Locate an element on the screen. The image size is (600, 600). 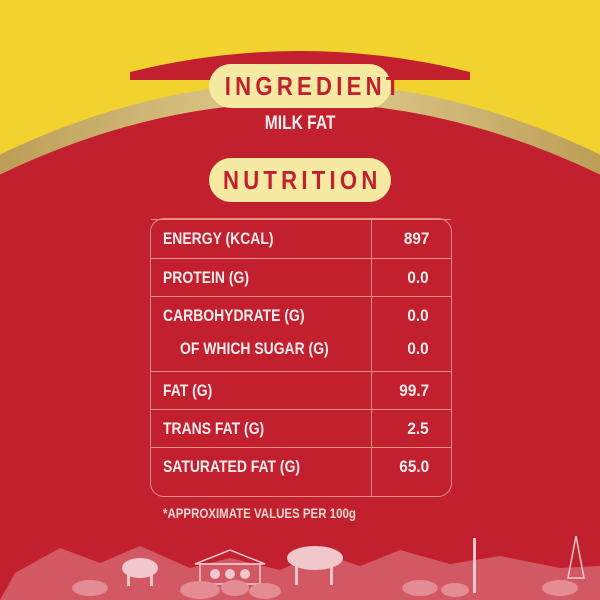
table-row: SATURATED FAT (G) 65.0 is located at coordinates (301, 466).